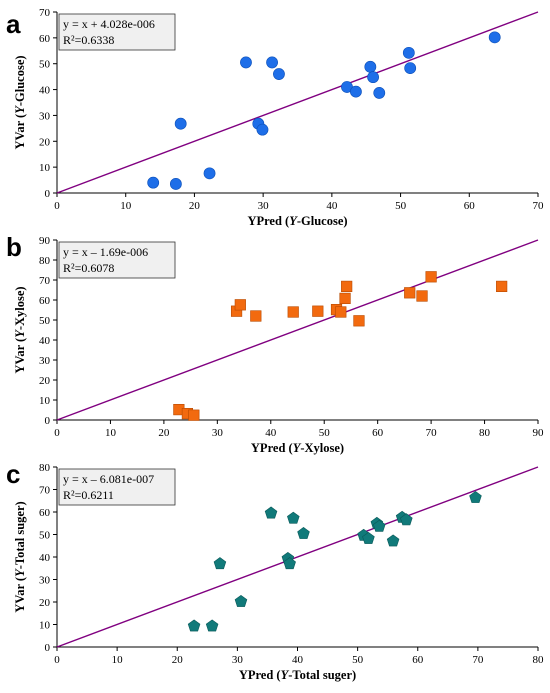 Image resolution: width=550 pixels, height=693 pixels. I want to click on r-squared: R²=0.6078, so click(88, 268).